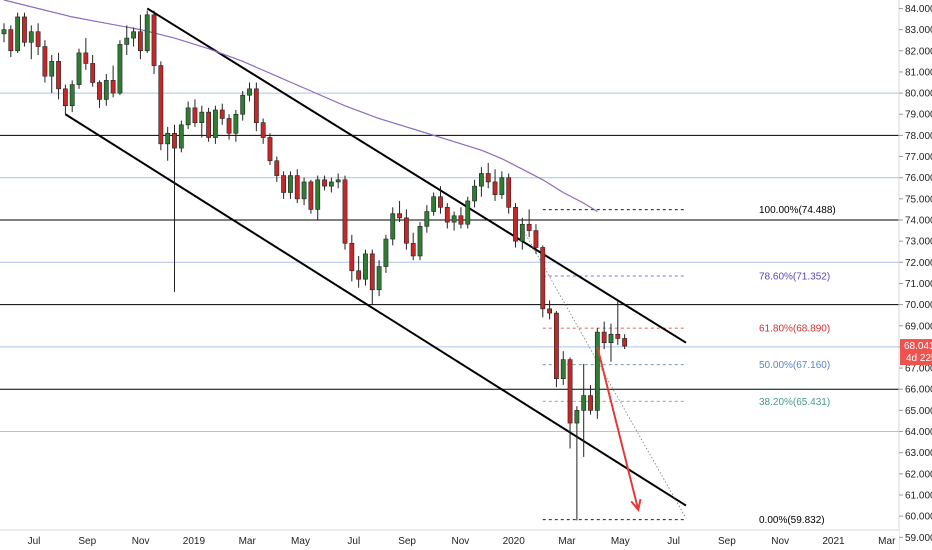 This screenshot has height=550, width=932. Describe the element at coordinates (794, 365) in the screenshot. I see `fib-level-label: 50.00%(67.160)` at that location.